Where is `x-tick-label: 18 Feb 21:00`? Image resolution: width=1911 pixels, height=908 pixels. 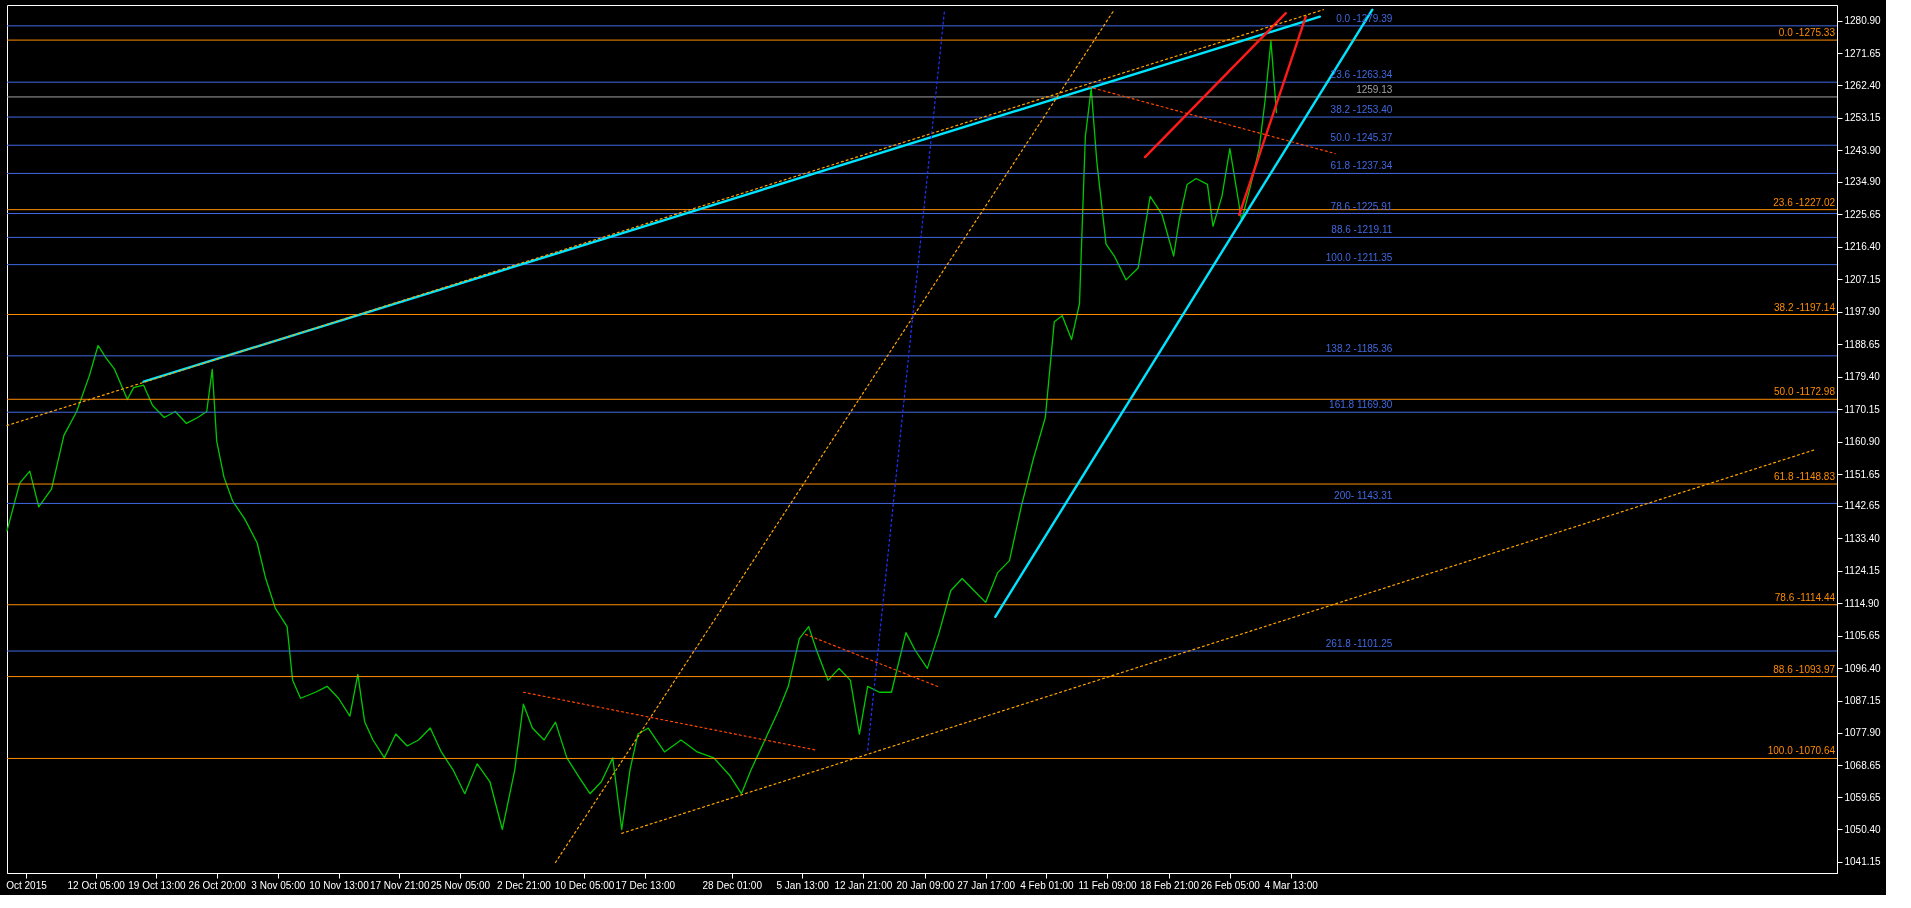
x-tick-label: 18 Feb 21:00 is located at coordinates (1170, 885).